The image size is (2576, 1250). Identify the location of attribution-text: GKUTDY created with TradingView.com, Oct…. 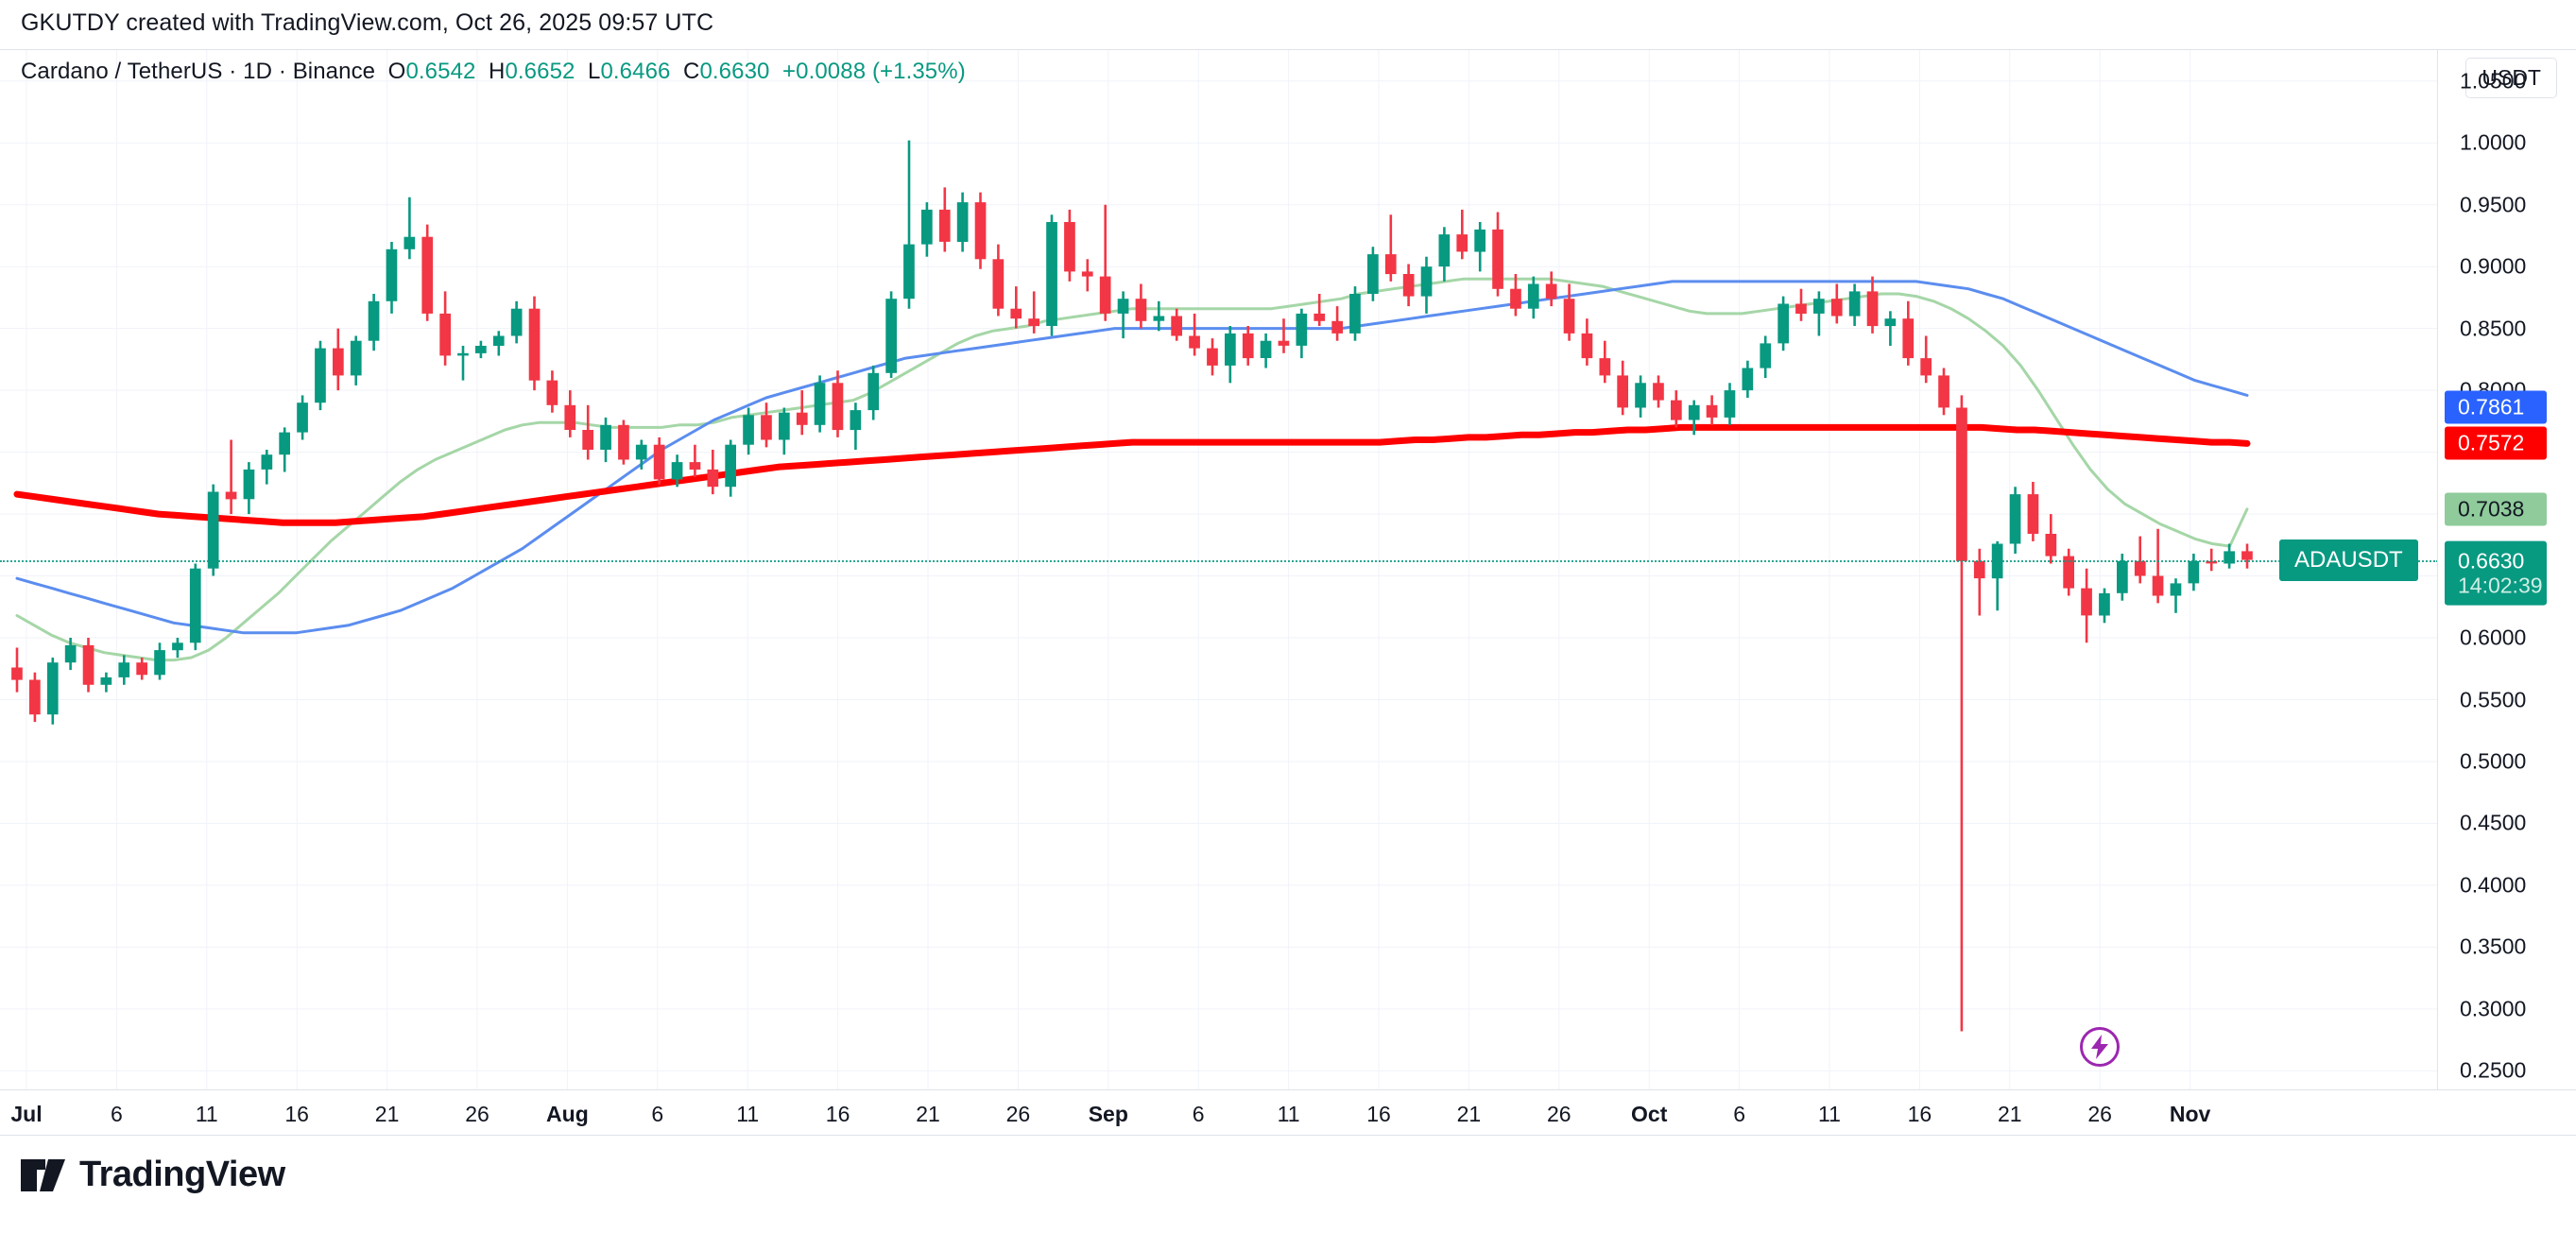
(367, 22).